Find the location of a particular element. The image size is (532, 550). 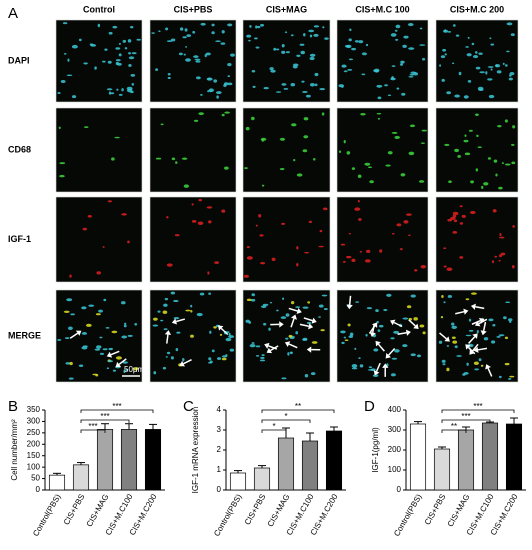

y-axis-label: IGF-1 mRNA expression is located at coordinates (195, 450).